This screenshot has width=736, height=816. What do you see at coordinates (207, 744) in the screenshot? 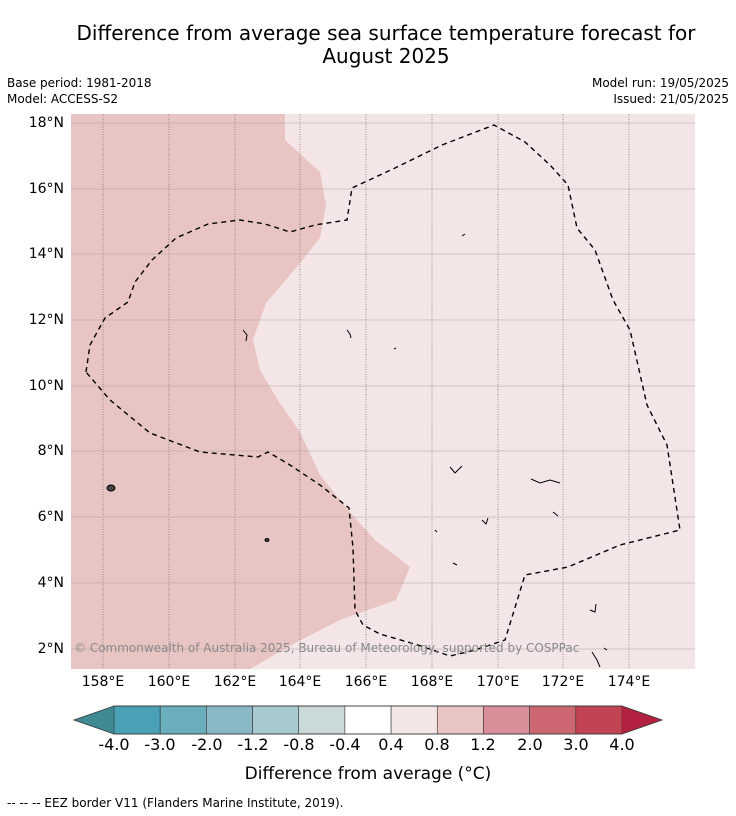
I see `colorbar-tick: -2.0` at bounding box center [207, 744].